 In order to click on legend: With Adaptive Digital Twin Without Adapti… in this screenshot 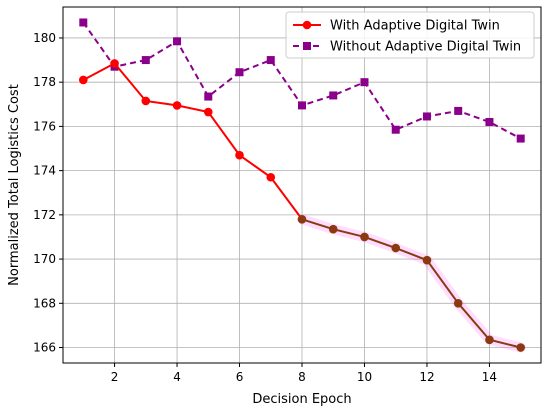, I will do `click(410, 35)`.